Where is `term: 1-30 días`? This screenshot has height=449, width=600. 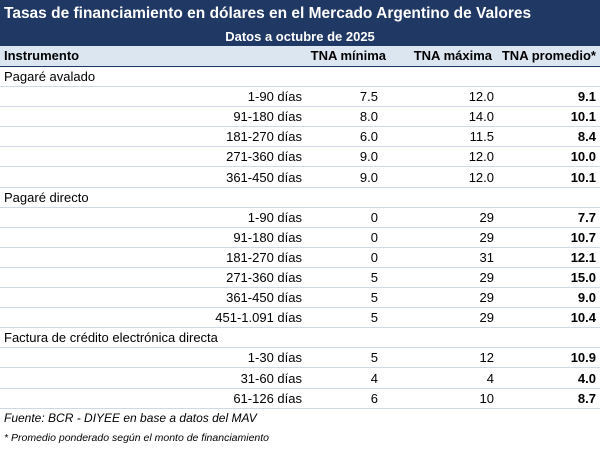
term: 1-30 días is located at coordinates (274, 358).